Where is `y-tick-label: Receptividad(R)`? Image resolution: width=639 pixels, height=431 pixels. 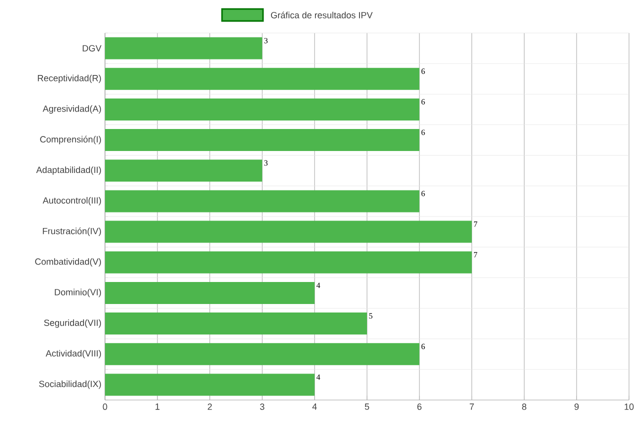 y-tick-label: Receptividad(R) is located at coordinates (69, 79).